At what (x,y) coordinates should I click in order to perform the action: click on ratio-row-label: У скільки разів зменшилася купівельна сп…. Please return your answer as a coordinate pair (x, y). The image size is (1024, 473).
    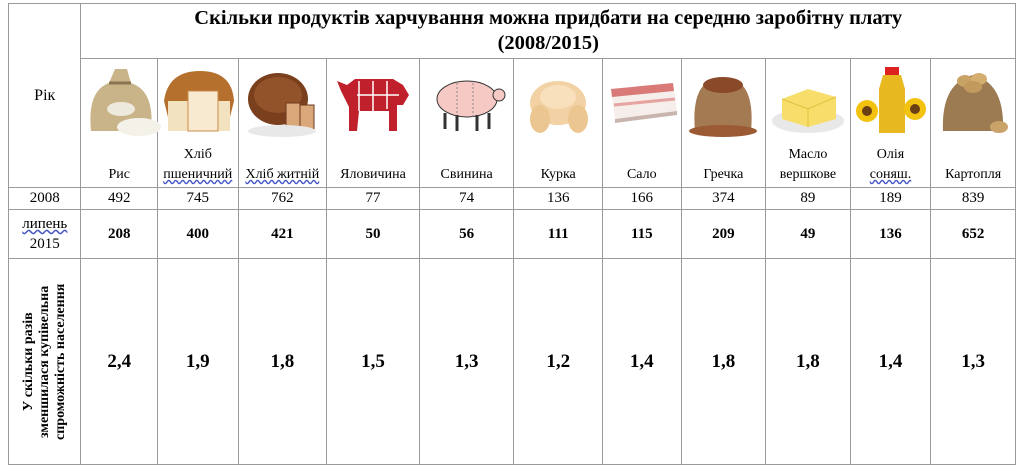
    Looking at the image, I should click on (44, 361).